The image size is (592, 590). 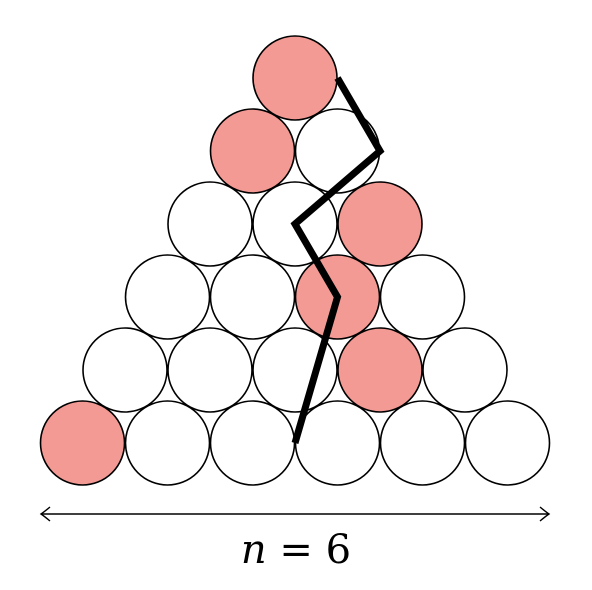 What do you see at coordinates (338, 550) in the screenshot?
I see `n-value: 6` at bounding box center [338, 550].